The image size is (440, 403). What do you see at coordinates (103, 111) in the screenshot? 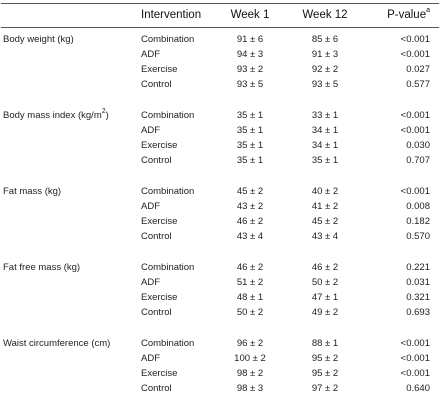
I see `measure-label-superscript: 2` at bounding box center [103, 111].